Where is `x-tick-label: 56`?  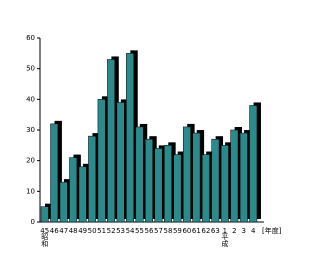
x-tick-label: 56 is located at coordinates (149, 231).